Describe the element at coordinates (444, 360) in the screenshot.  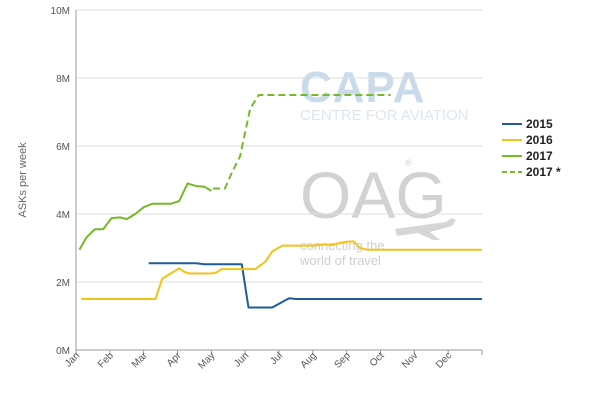
I see `x-tick-label: Dec` at that location.